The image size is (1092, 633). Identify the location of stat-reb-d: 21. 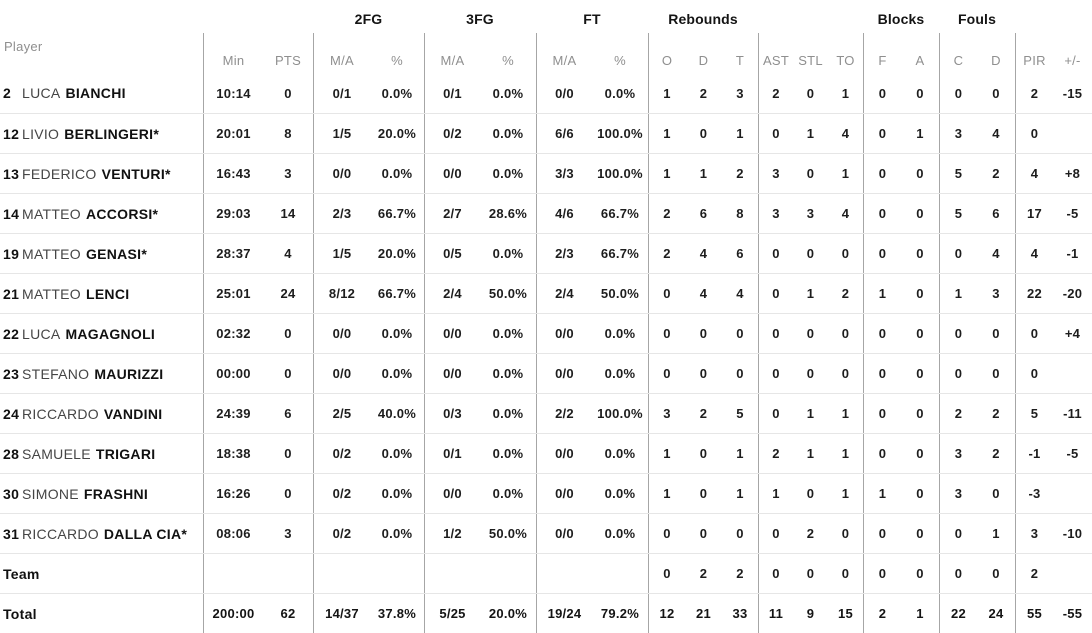
(703, 613).